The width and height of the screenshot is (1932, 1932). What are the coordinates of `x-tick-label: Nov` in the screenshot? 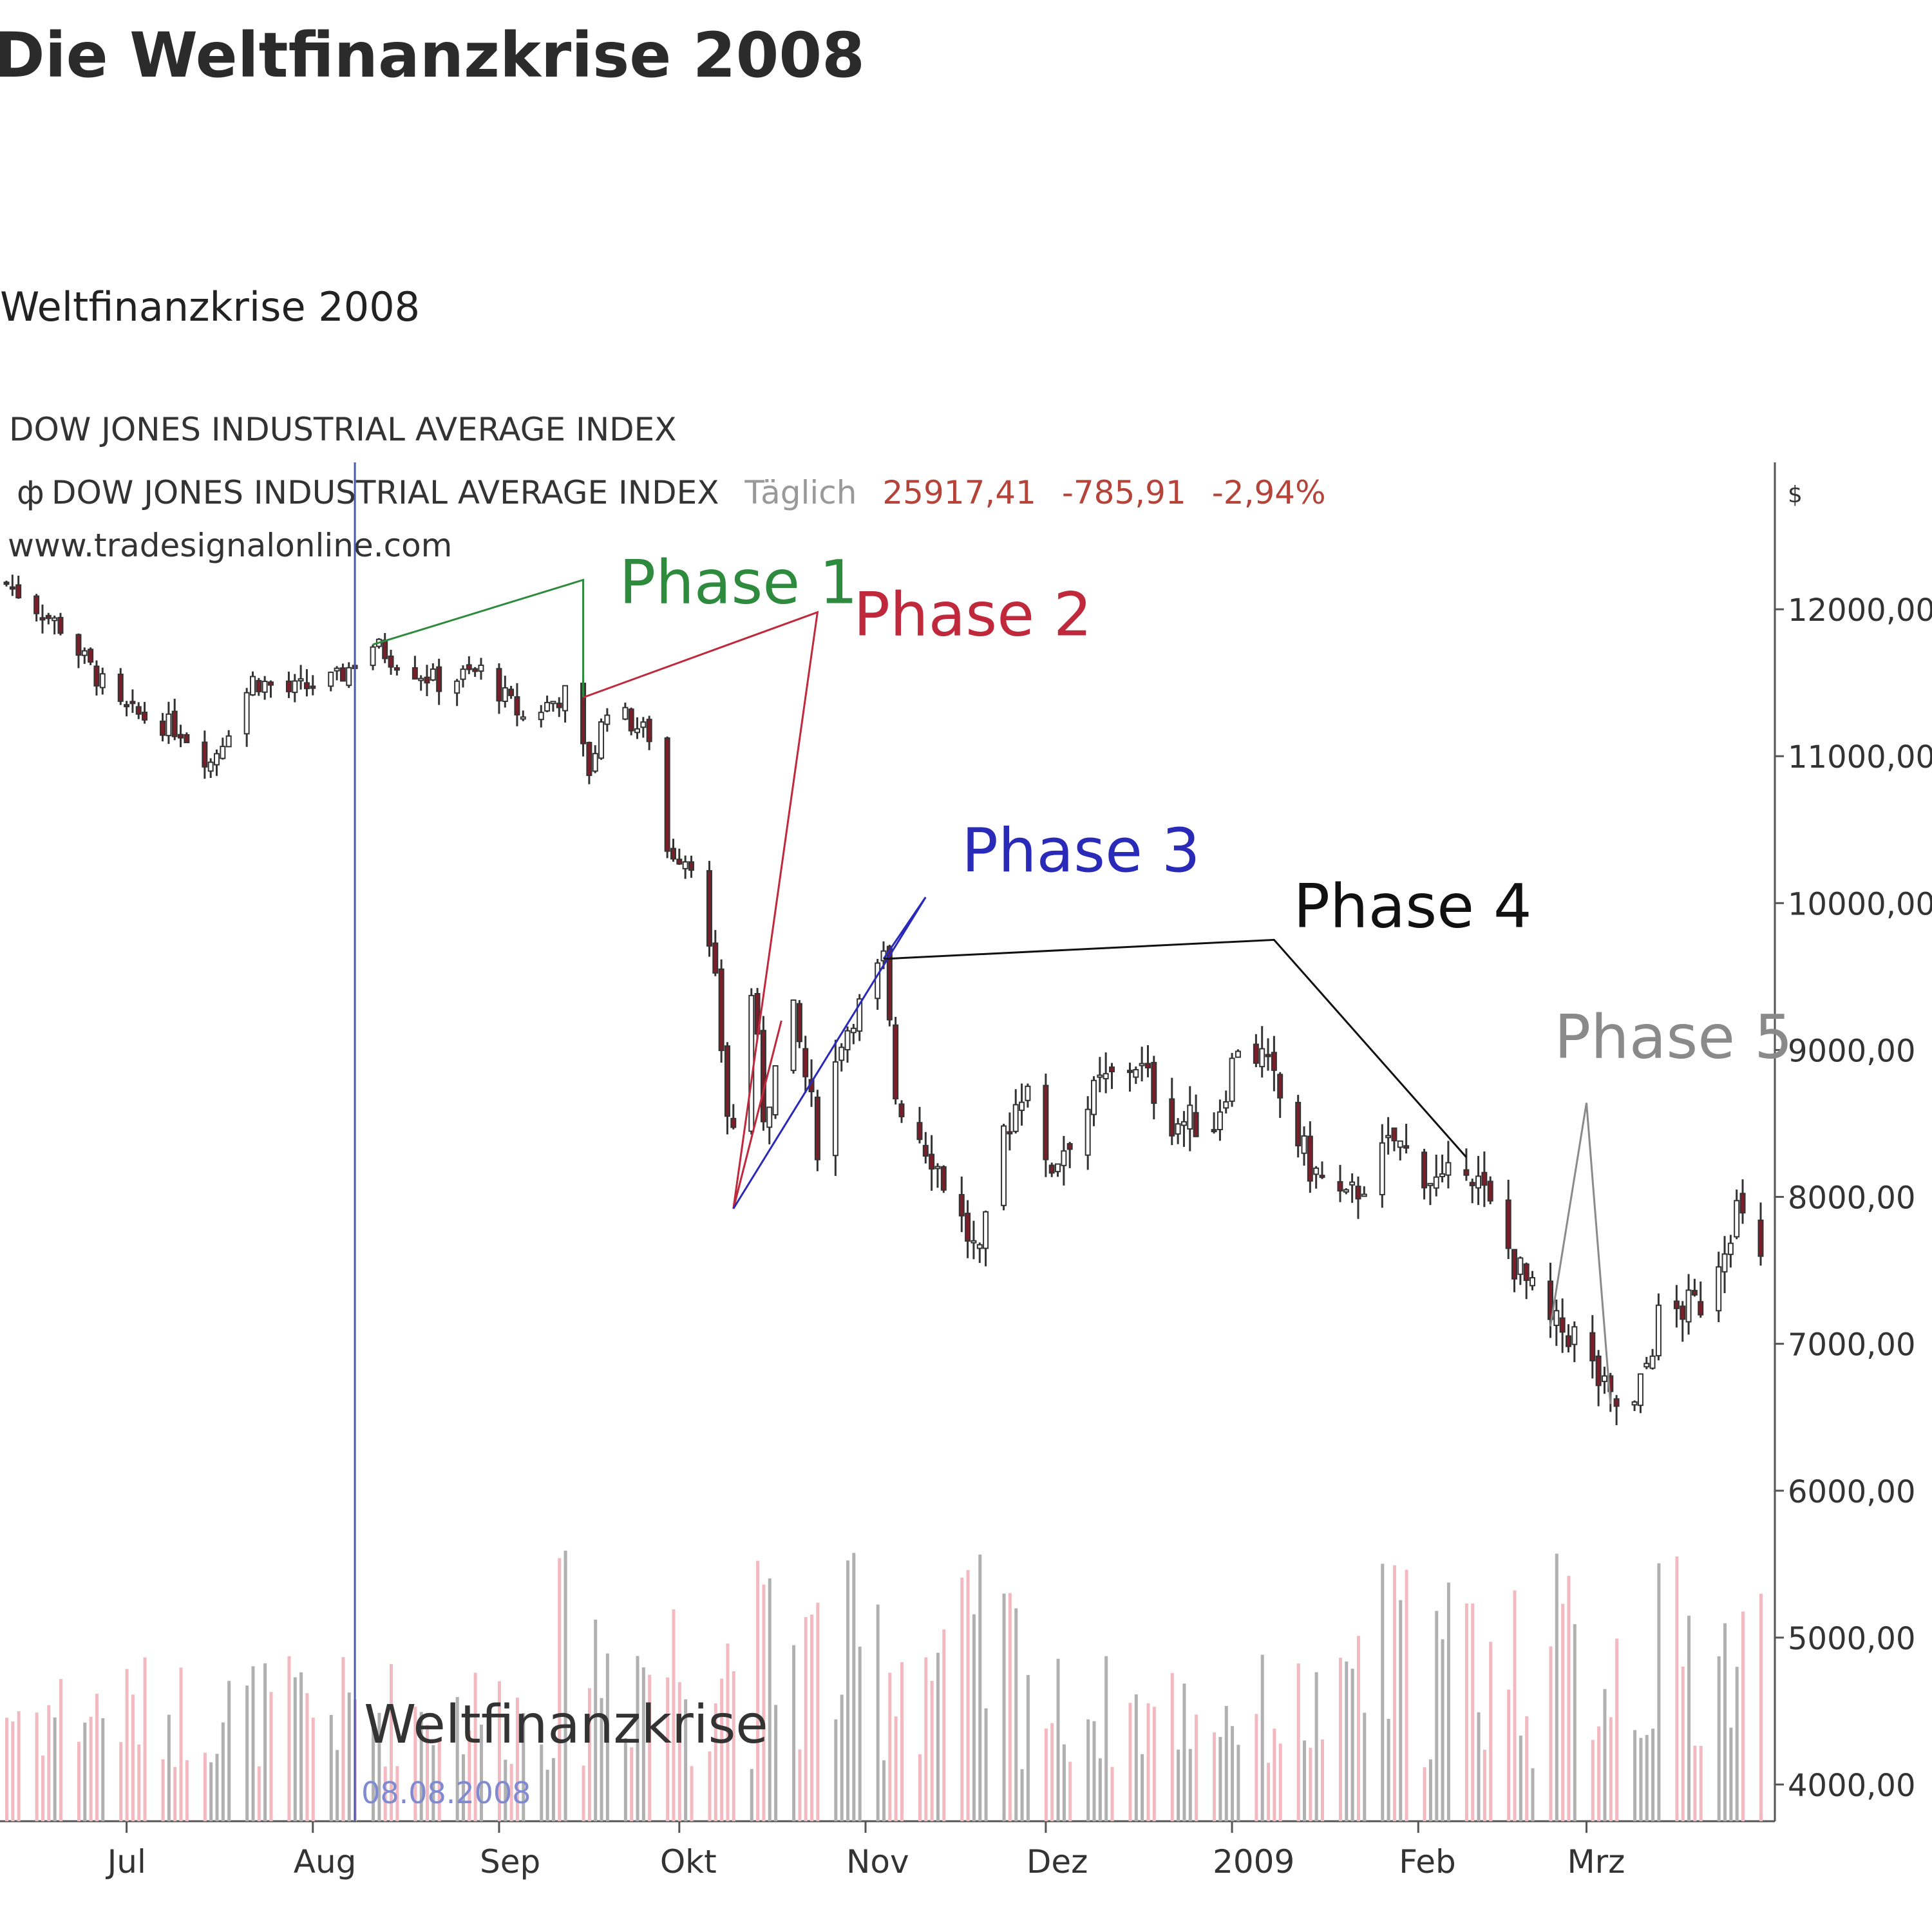 It's located at (878, 1861).